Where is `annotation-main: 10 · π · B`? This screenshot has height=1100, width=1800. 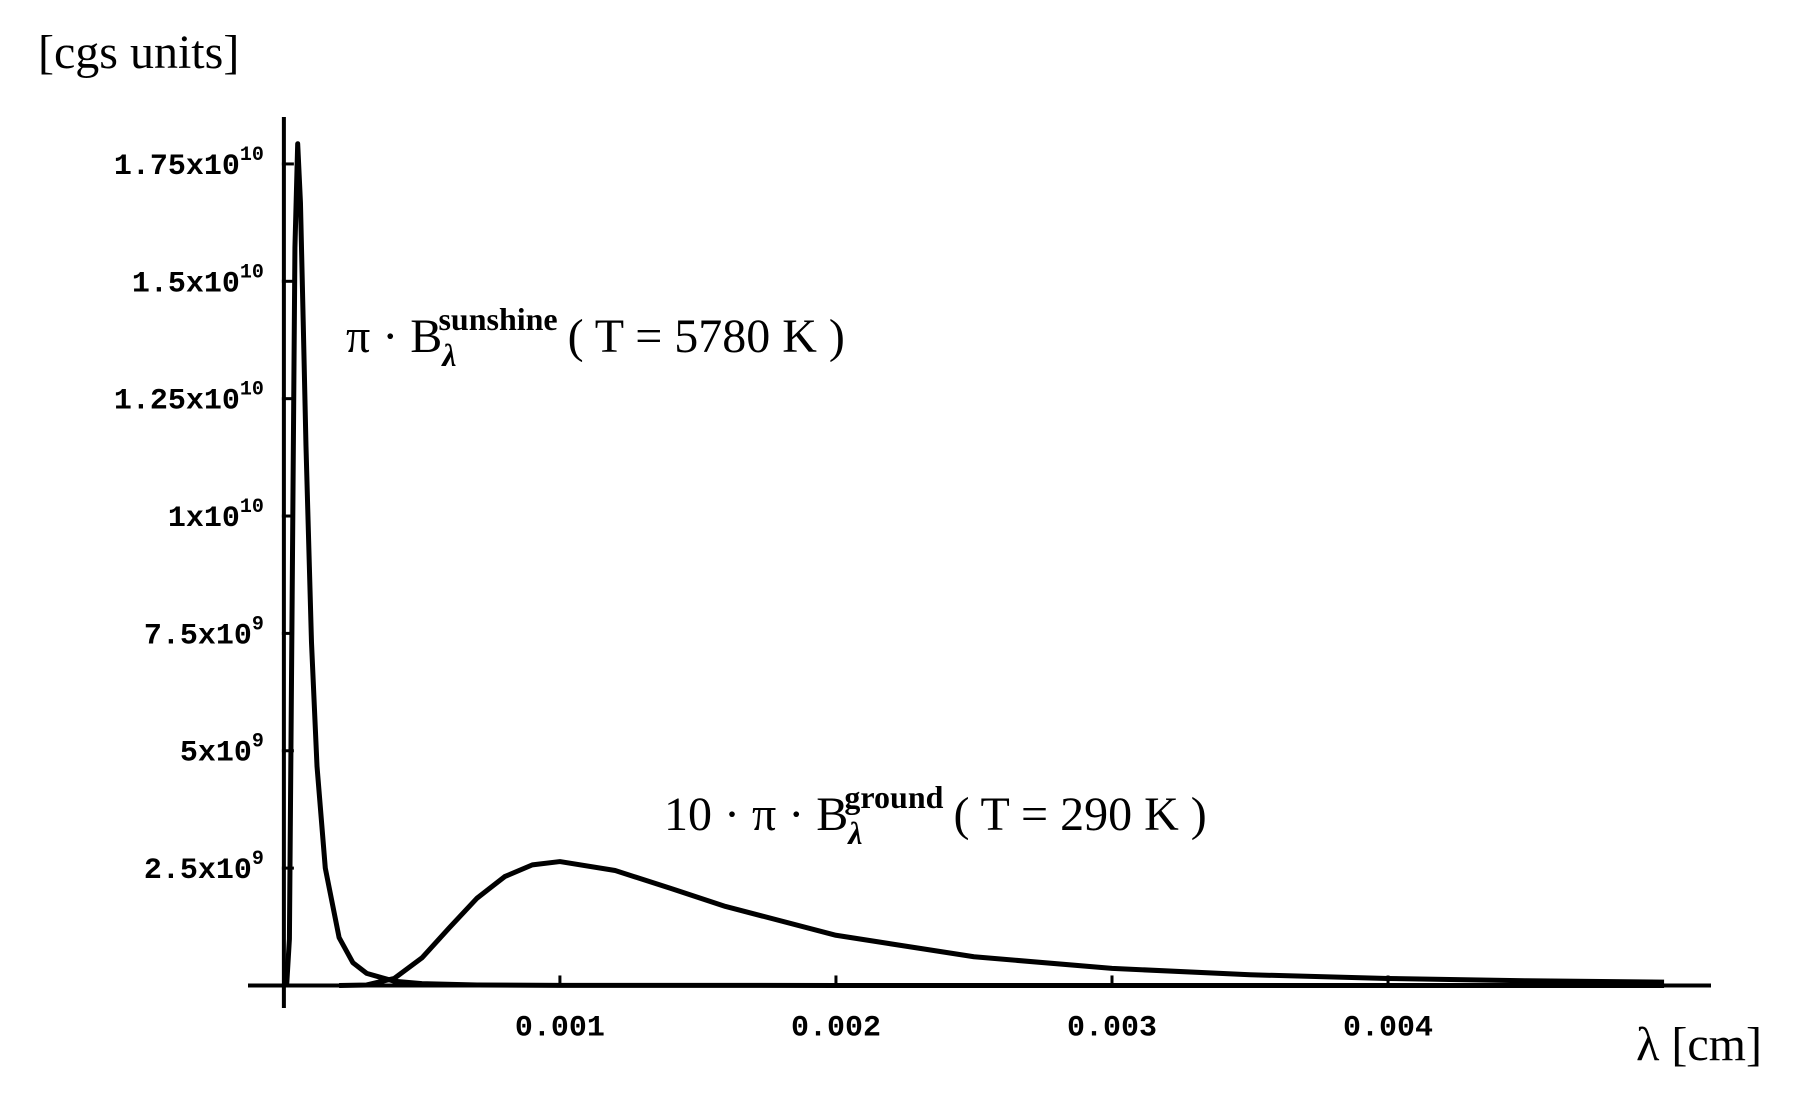 annotation-main: 10 · π · B is located at coordinates (756, 814).